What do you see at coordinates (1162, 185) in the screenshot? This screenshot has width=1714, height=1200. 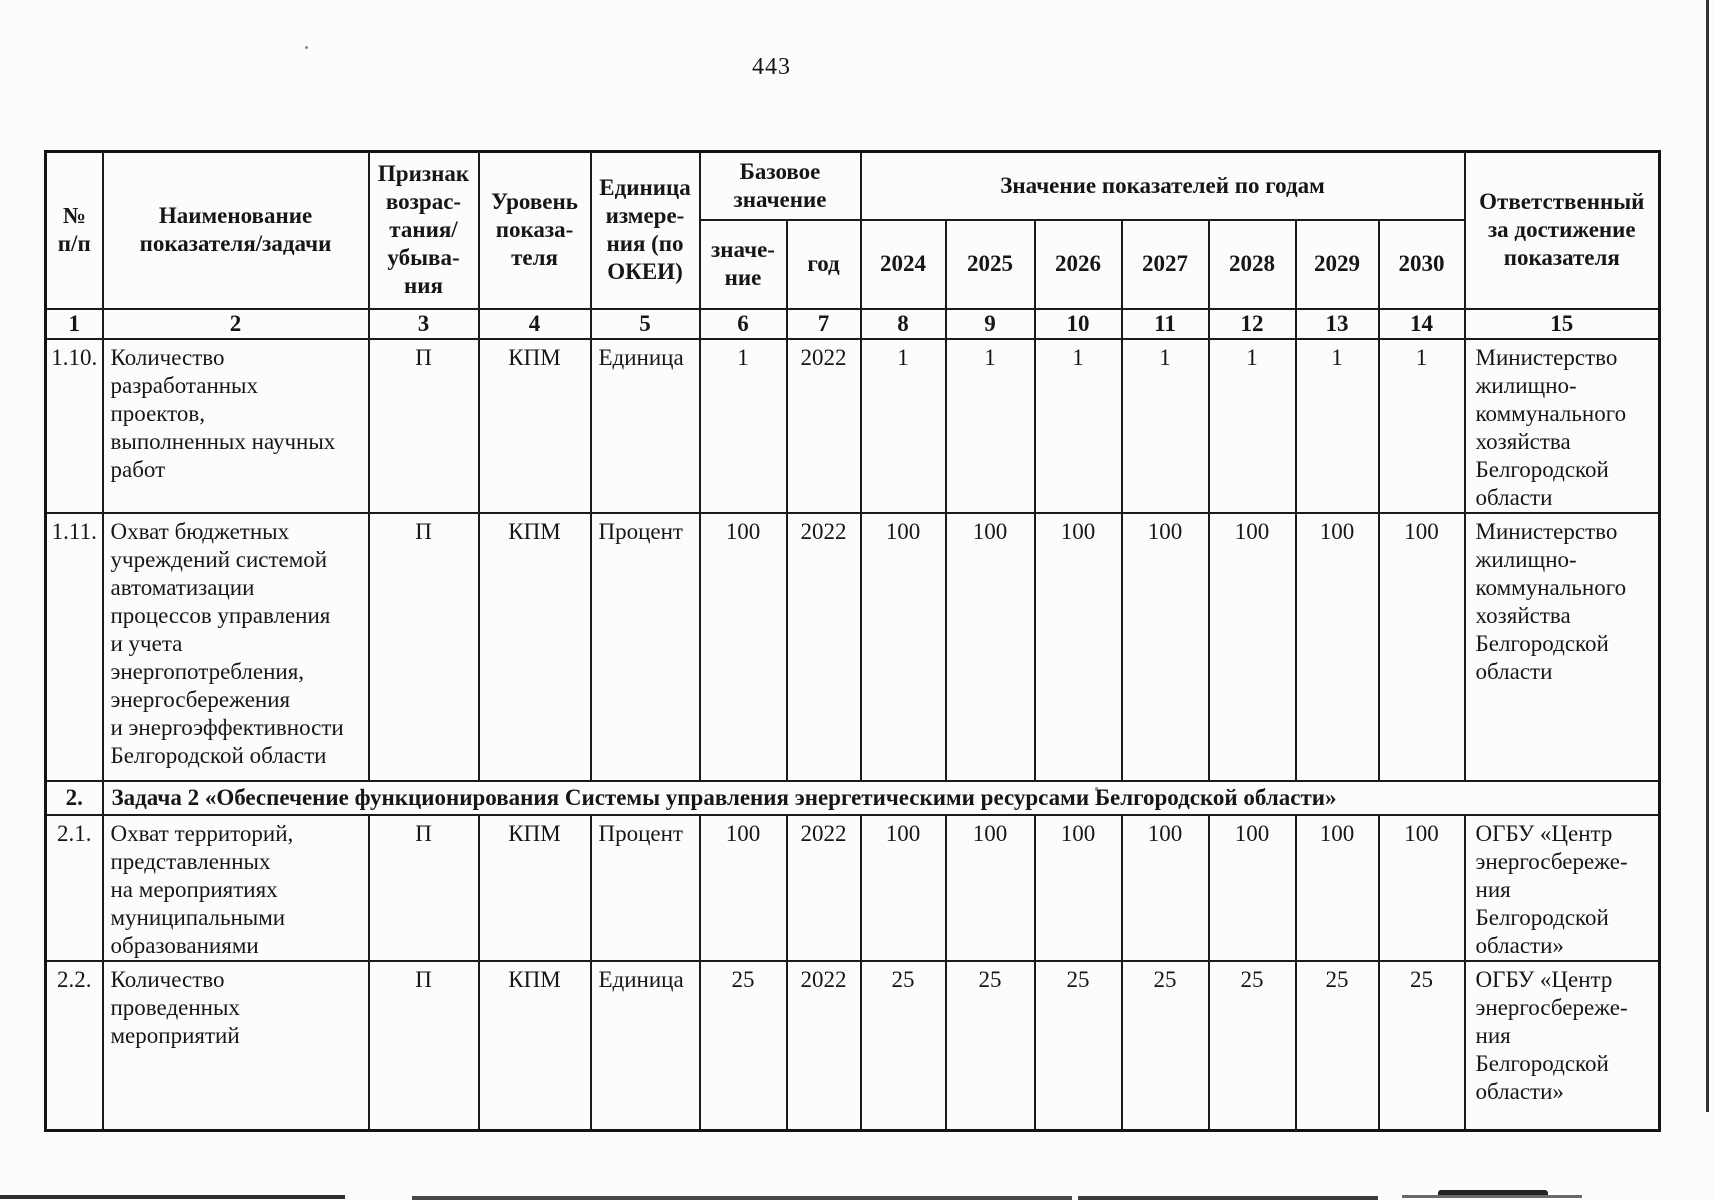 I see `header-years-group: Значение показателей по годам` at bounding box center [1162, 185].